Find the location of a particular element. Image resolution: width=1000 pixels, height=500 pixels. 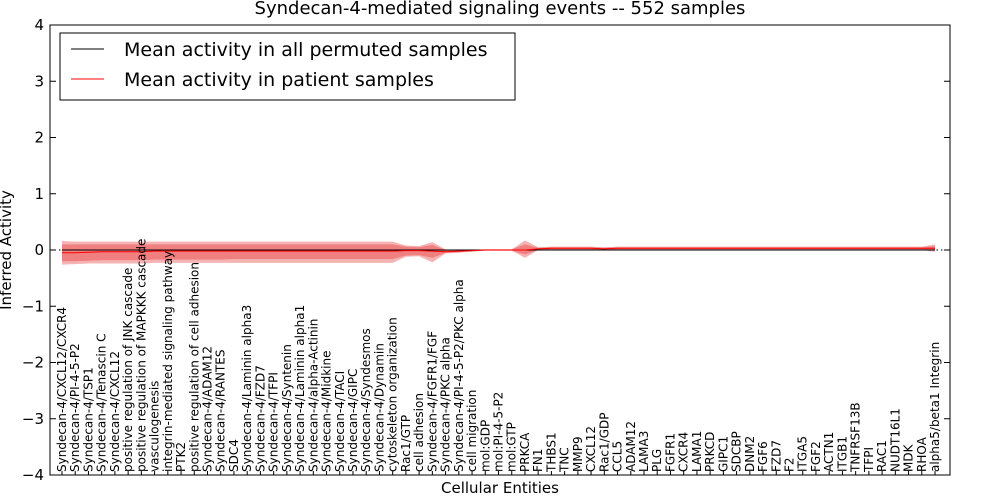

x-tick-label: CXCL12 is located at coordinates (591, 449).